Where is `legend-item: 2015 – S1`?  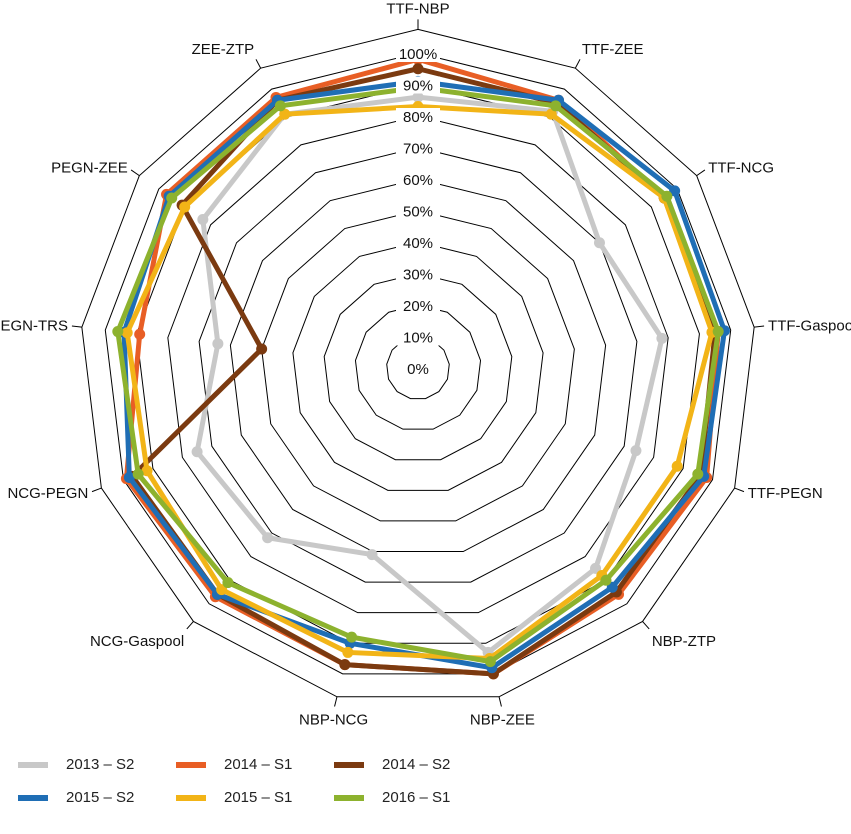 legend-item: 2015 – S1 is located at coordinates (255, 797).